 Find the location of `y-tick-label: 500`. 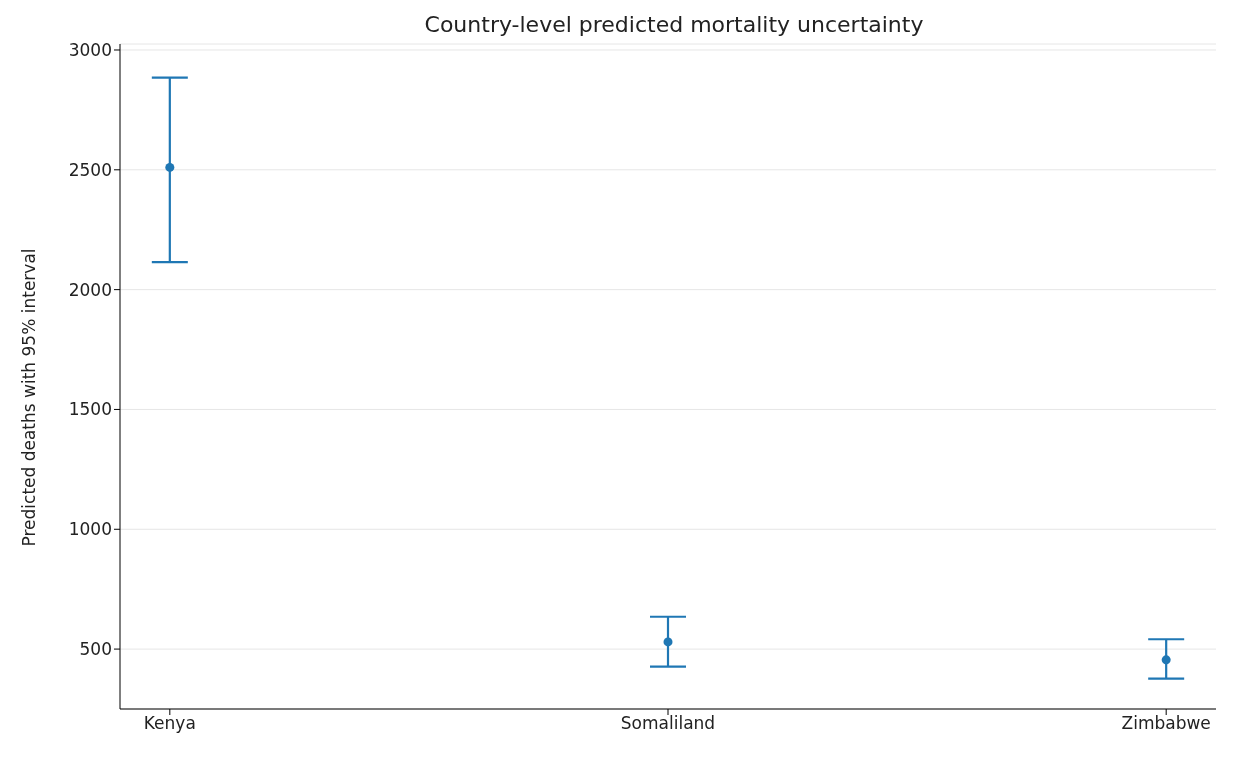

y-tick-label: 500 is located at coordinates (95, 649).